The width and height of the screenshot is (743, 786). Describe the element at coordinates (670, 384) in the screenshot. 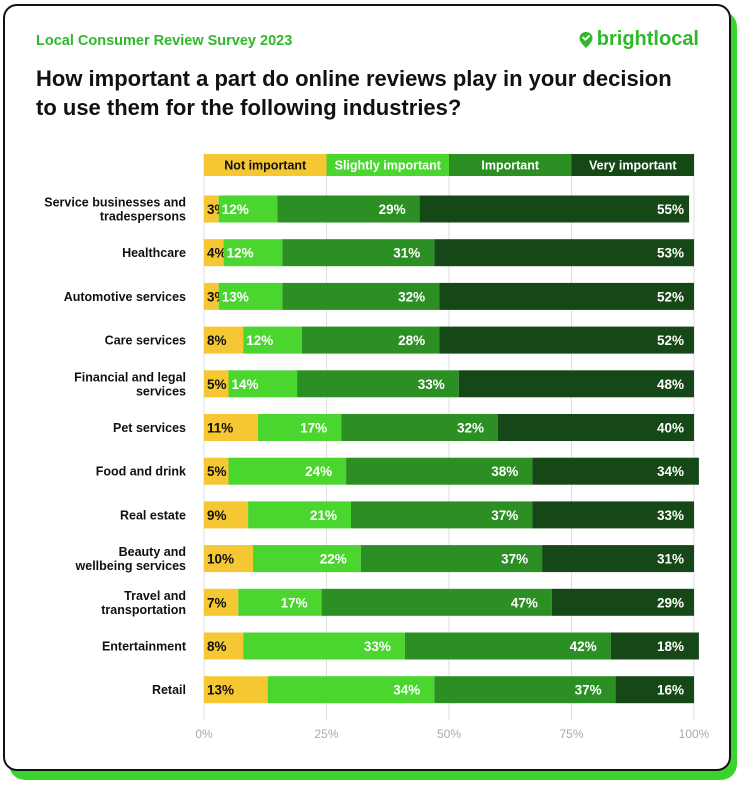

I see `data-label: 48%` at that location.